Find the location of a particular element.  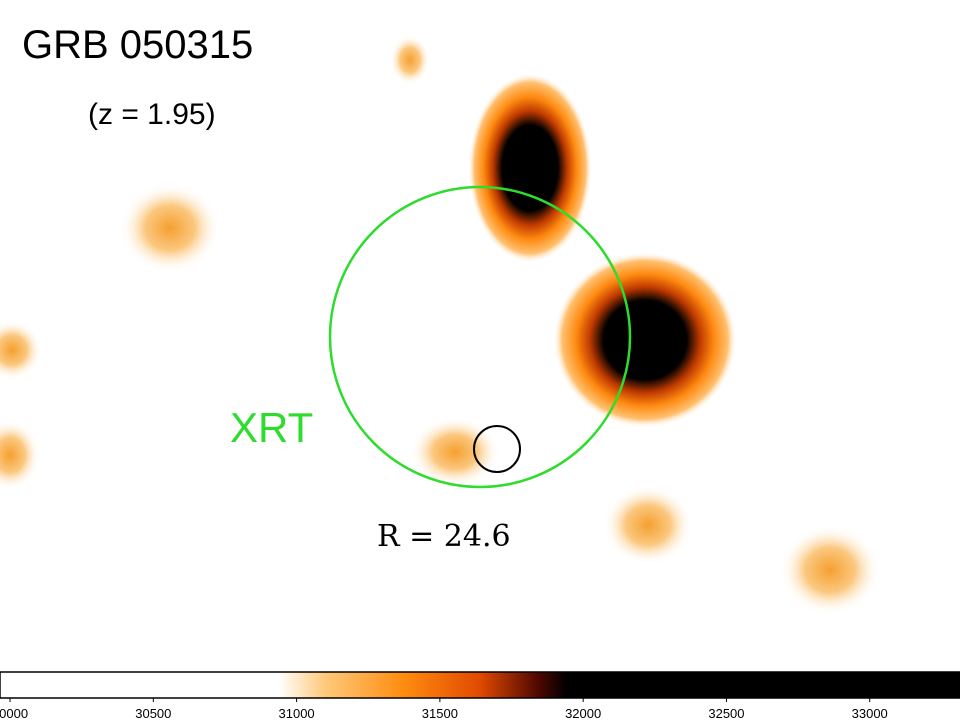

host-circle is located at coordinates (497, 449).